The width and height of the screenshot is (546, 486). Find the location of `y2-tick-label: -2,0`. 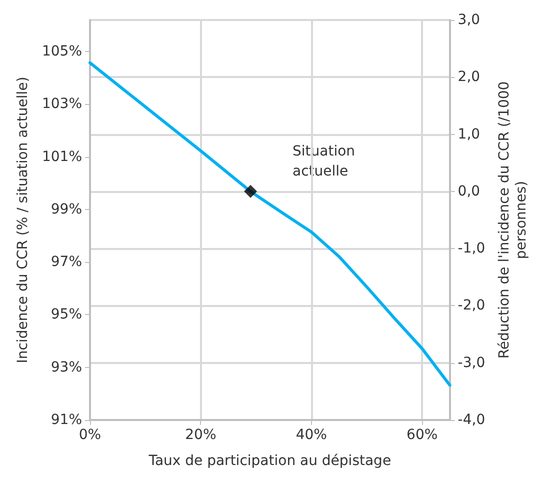

y2-tick-label: -2,0 is located at coordinates (472, 306).